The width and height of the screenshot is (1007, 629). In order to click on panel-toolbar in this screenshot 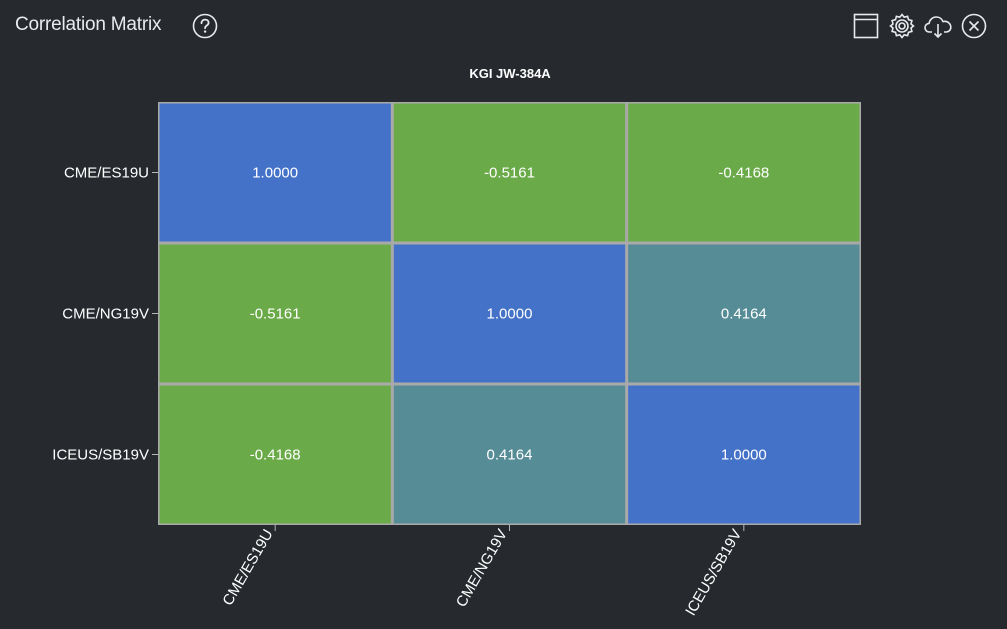, I will do `click(920, 26)`.